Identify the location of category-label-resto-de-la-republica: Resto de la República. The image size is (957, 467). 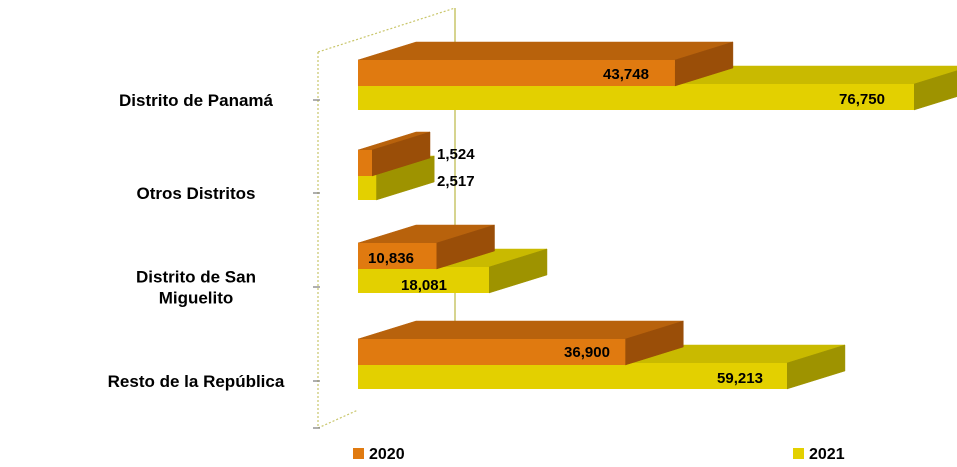
(196, 381).